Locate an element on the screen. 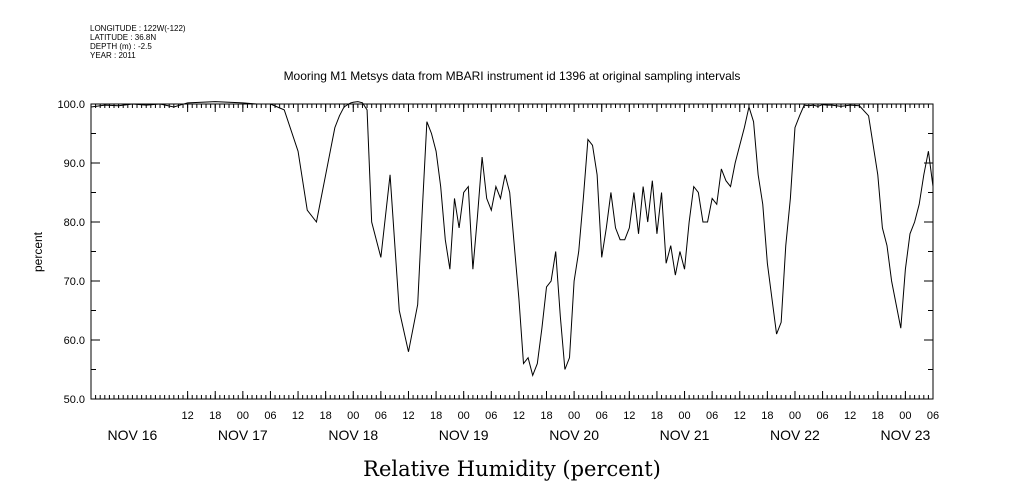 Image resolution: width=1009 pixels, height=504 pixels. x-day-label: NOV 22 is located at coordinates (795, 435).